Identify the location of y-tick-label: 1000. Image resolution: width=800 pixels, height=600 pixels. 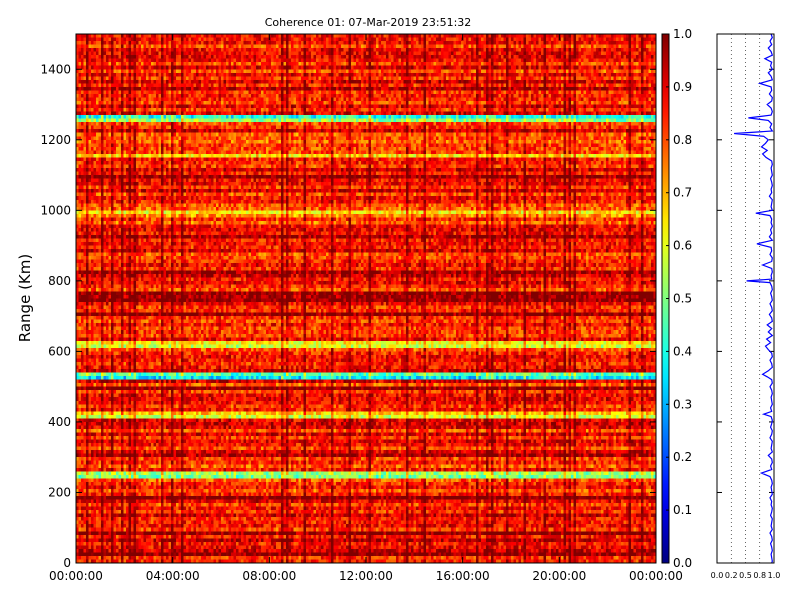
(55, 210).